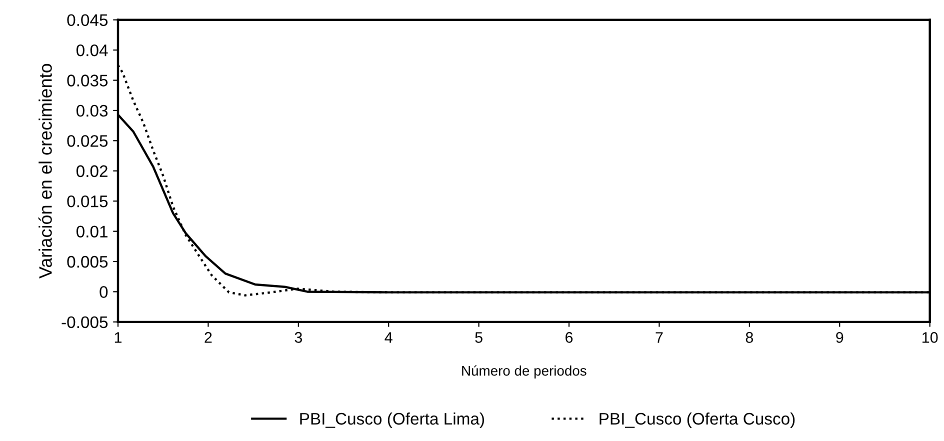 The height and width of the screenshot is (441, 944). I want to click on y-tick-label: 0.04, so click(92, 50).